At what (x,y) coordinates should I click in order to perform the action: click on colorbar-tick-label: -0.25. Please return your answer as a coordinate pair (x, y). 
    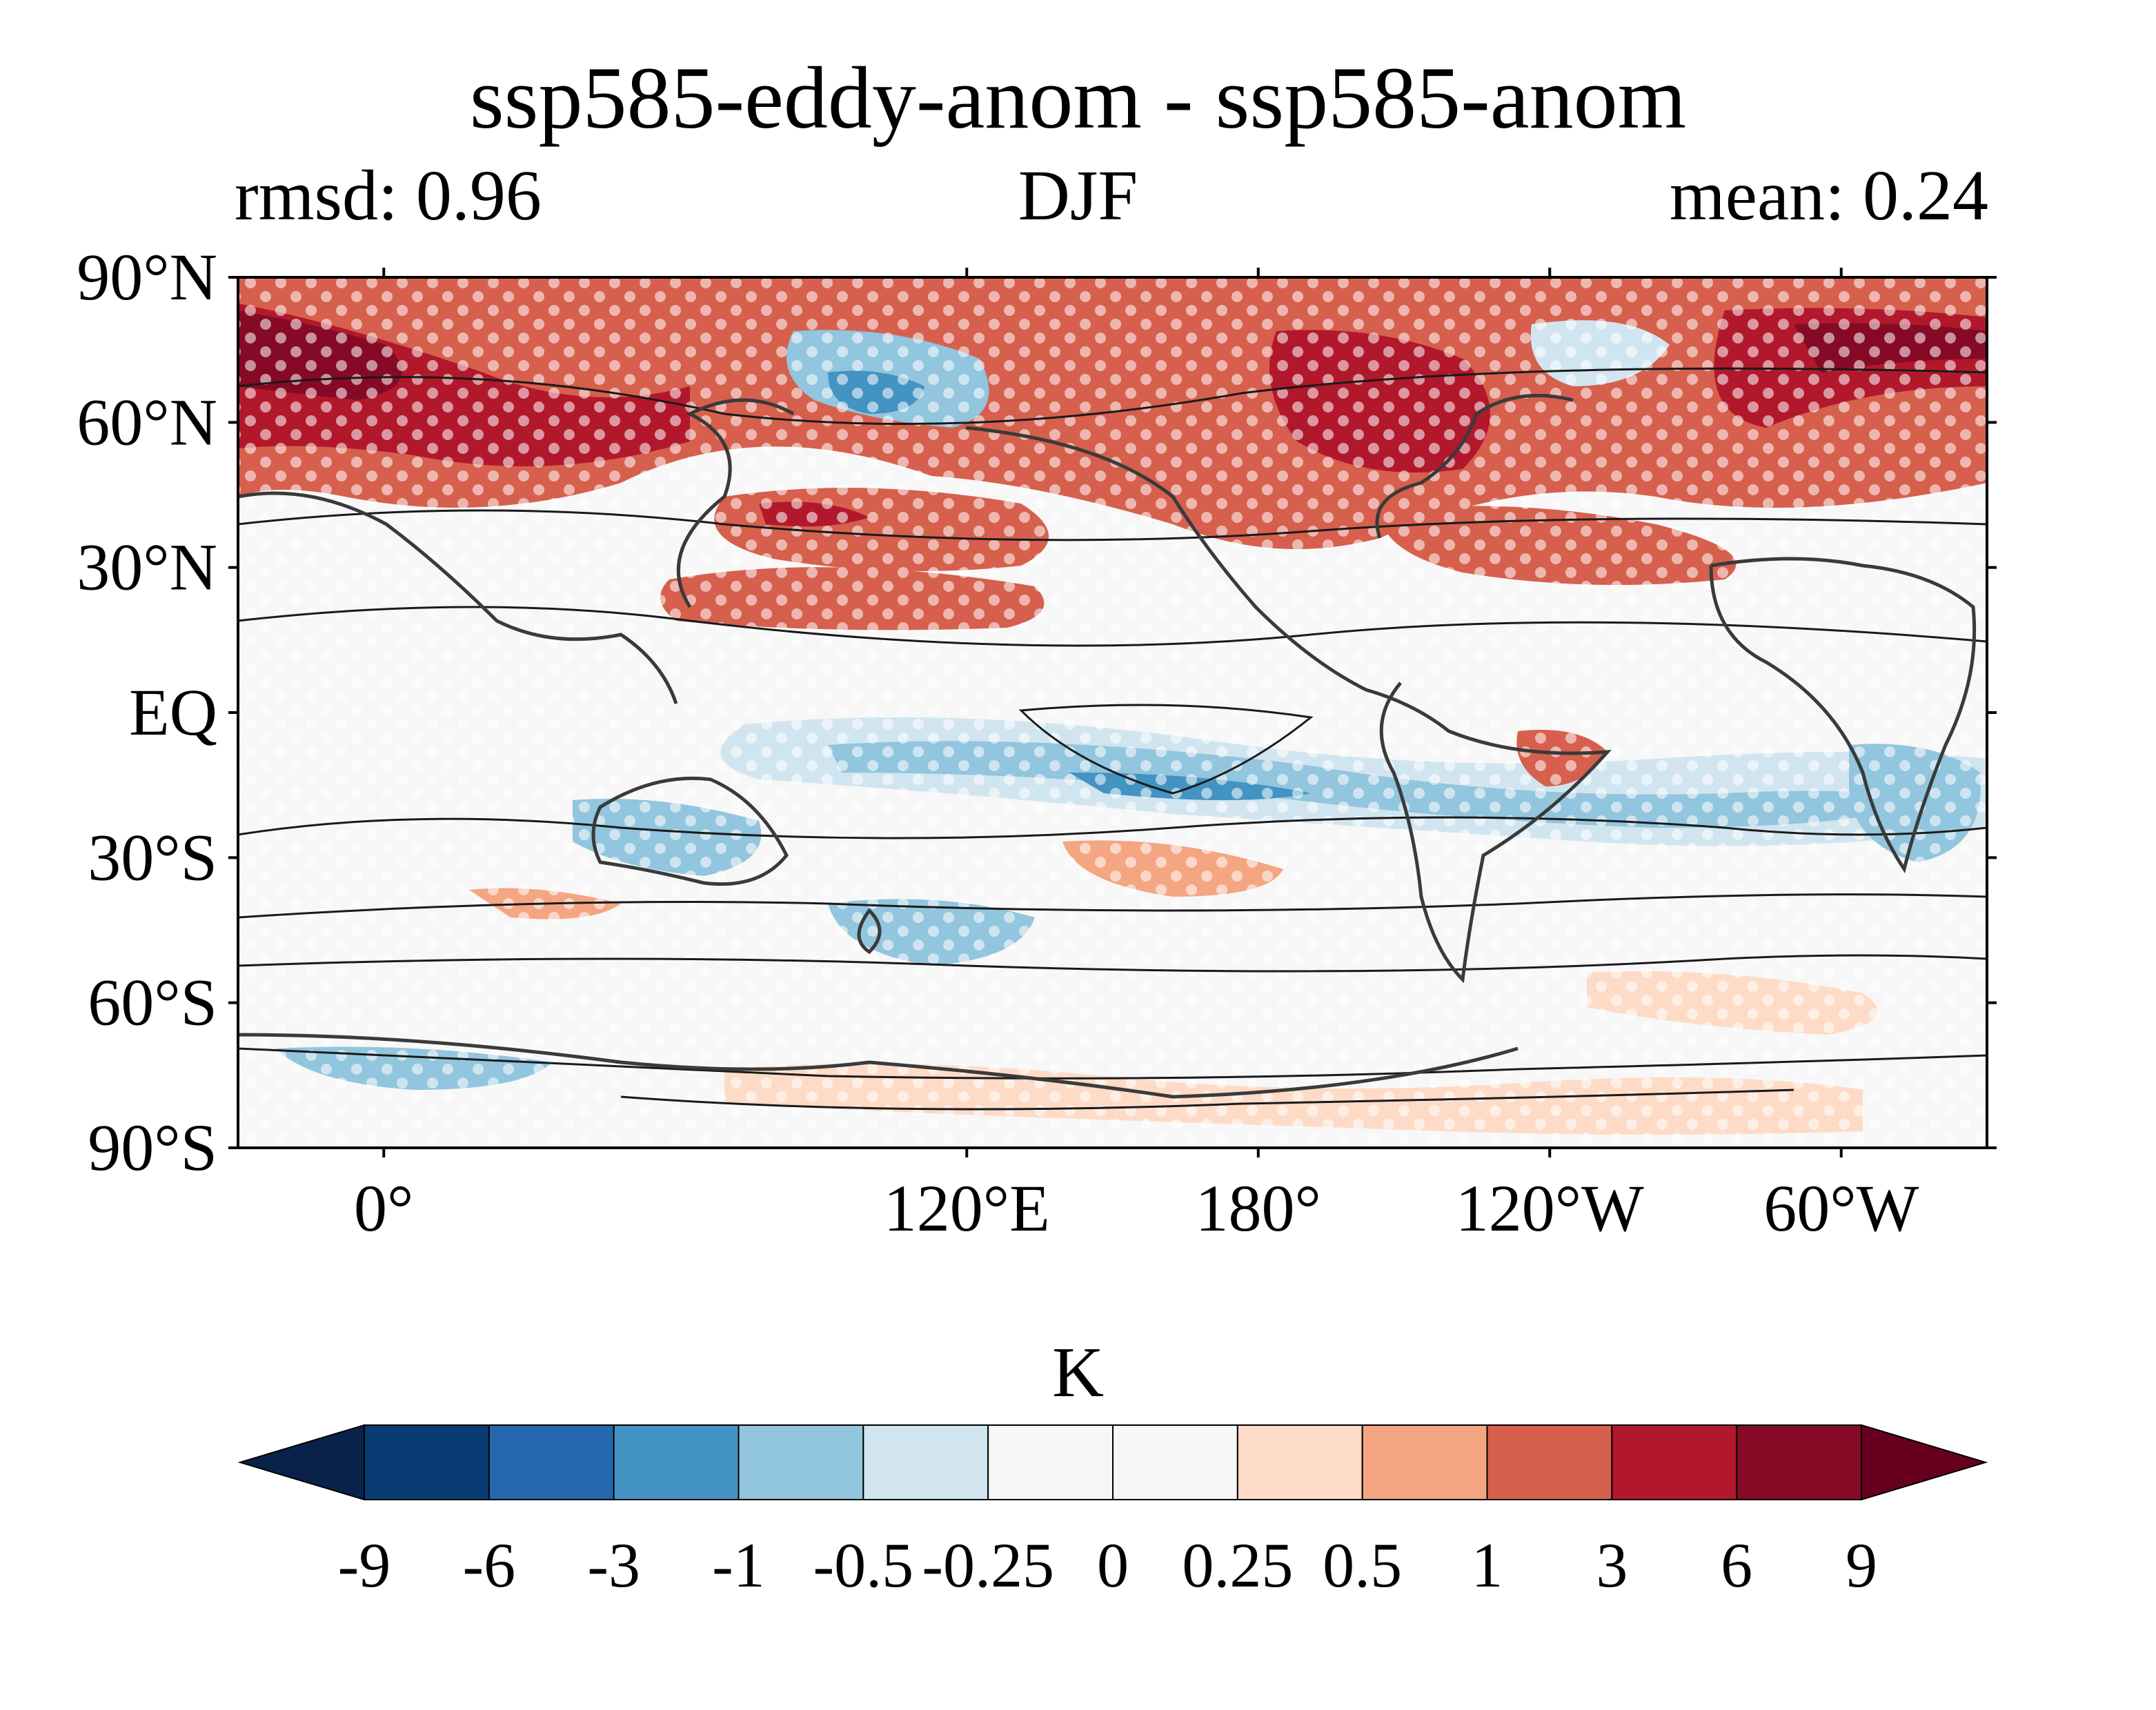
    Looking at the image, I should click on (988, 1565).